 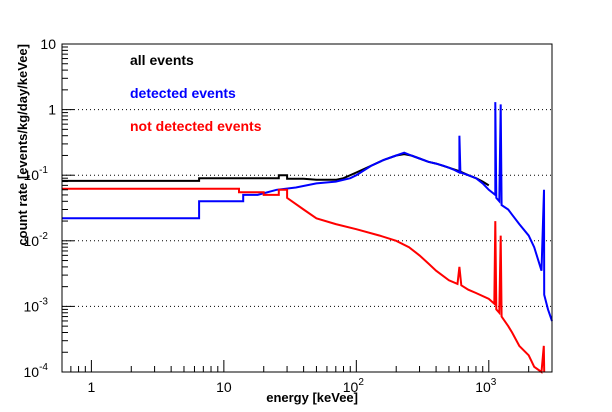 I want to click on x-tick-label: 10³, so click(x=486, y=386).